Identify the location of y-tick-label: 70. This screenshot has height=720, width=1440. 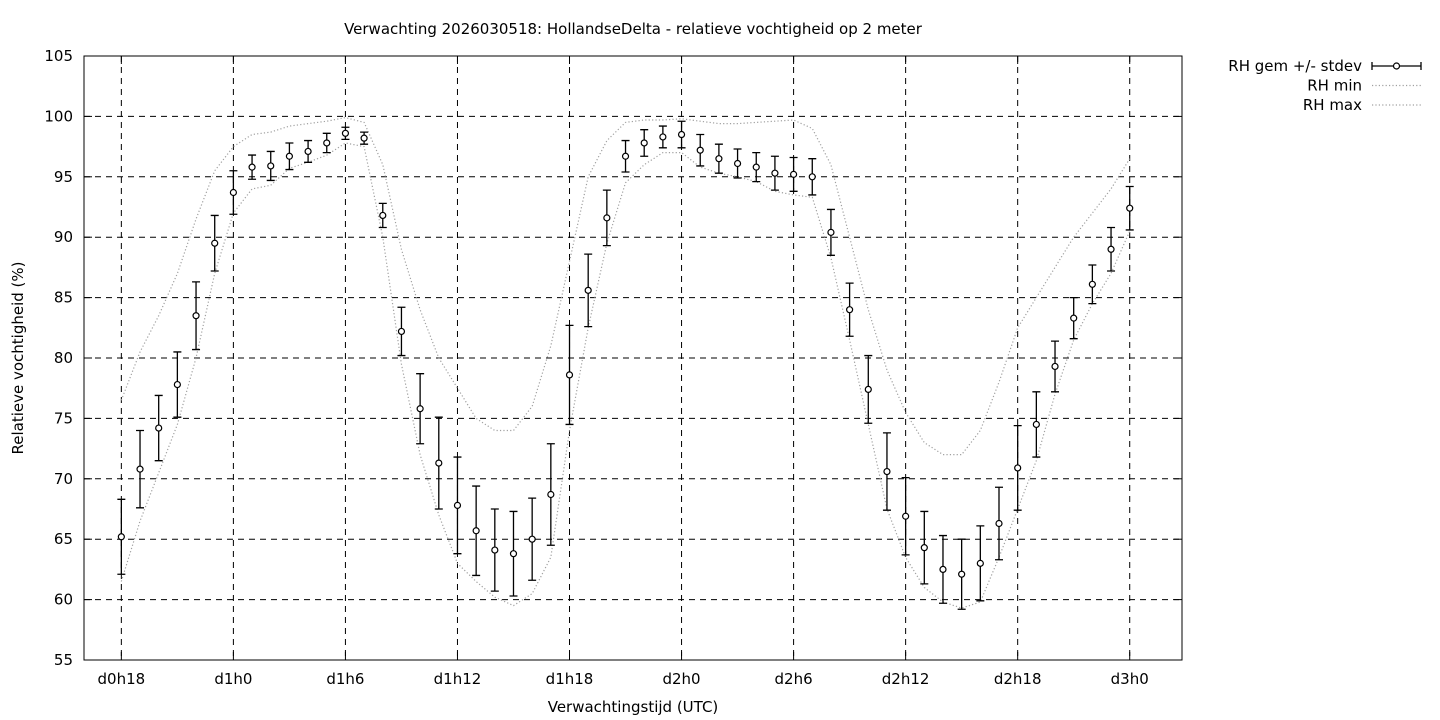
(63, 479).